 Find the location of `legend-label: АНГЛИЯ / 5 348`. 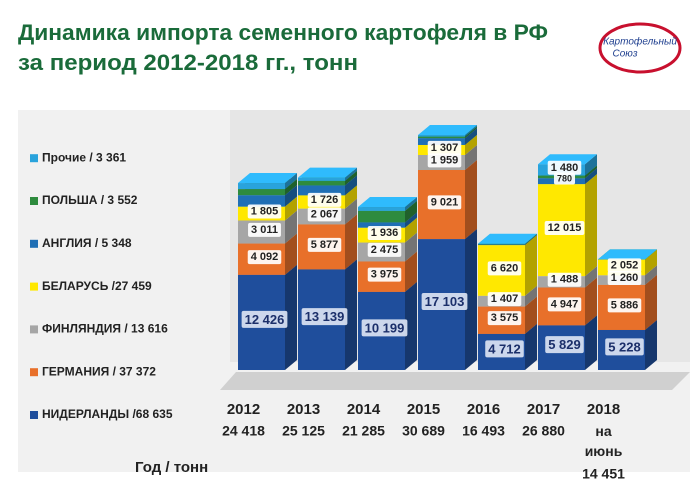

legend-label: АНГЛИЯ / 5 348 is located at coordinates (87, 243).